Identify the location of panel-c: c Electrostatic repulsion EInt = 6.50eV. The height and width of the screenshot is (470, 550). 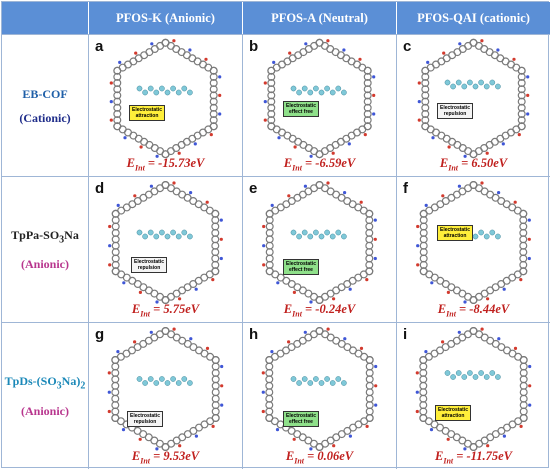
(473, 105).